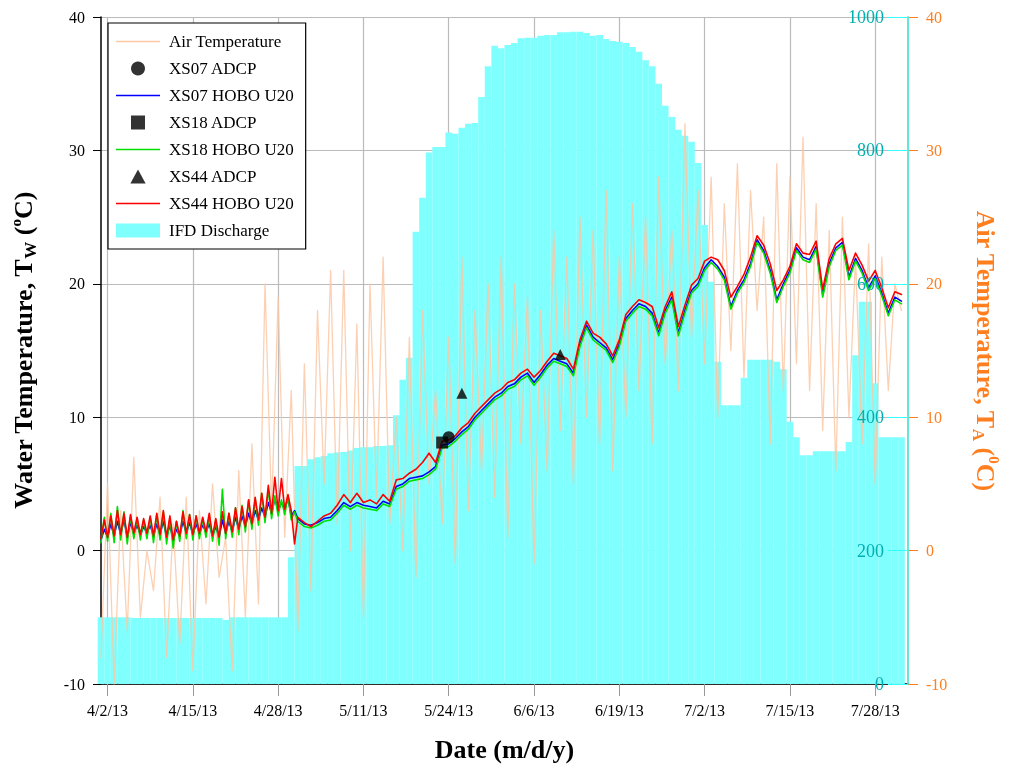 The image size is (1009, 776). What do you see at coordinates (705, 710) in the screenshot?
I see `x-tick-label: 7/2/13` at bounding box center [705, 710].